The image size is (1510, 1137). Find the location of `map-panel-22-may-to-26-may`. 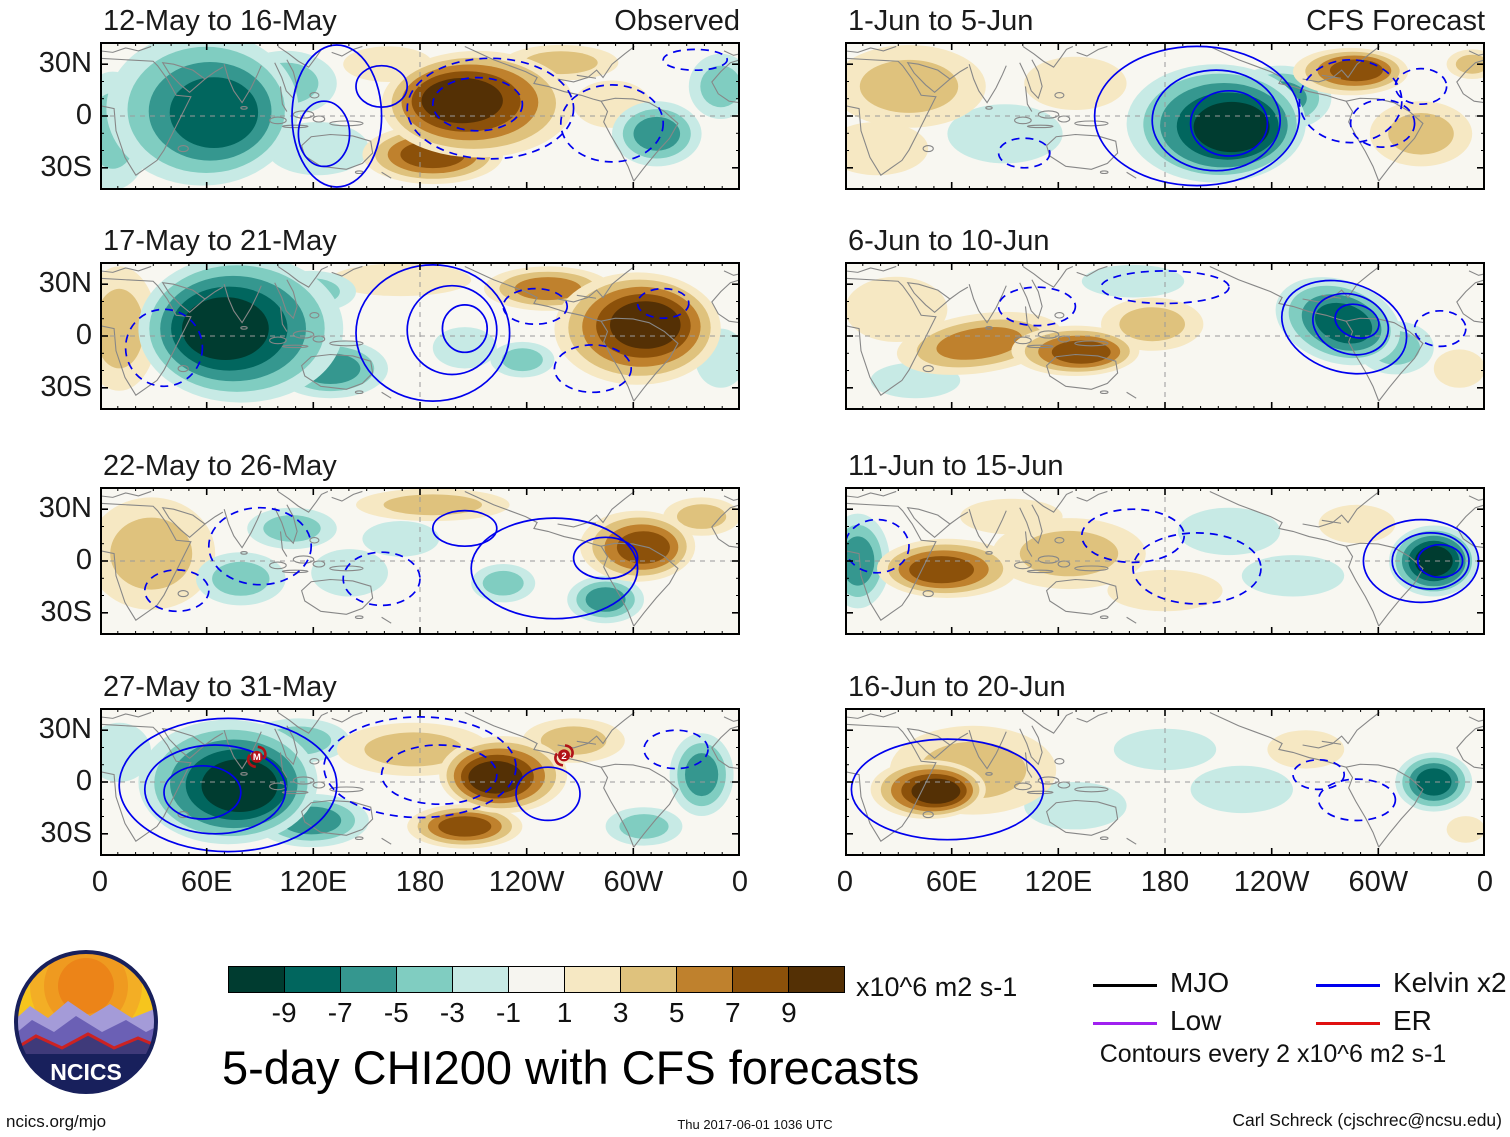

map-panel-22-may-to-26-may is located at coordinates (413, 561).